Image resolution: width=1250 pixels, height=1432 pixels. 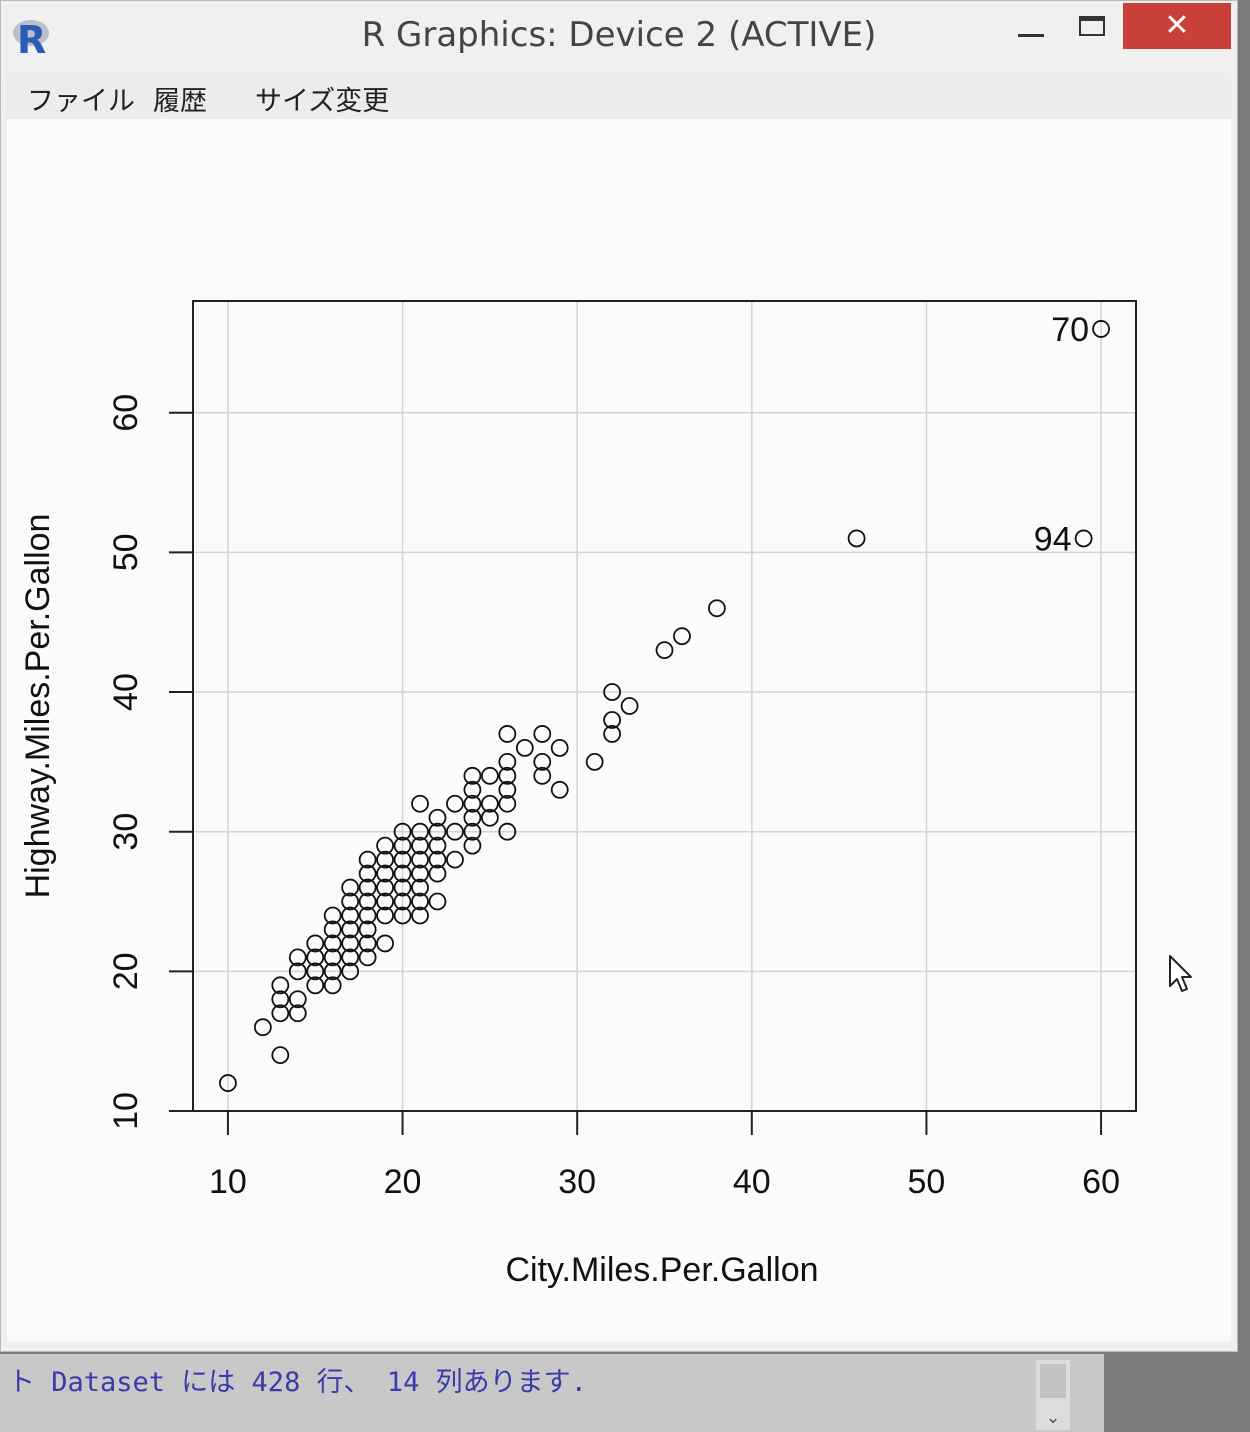 What do you see at coordinates (927, 1182) in the screenshot?
I see `x-tick-label: 50` at bounding box center [927, 1182].